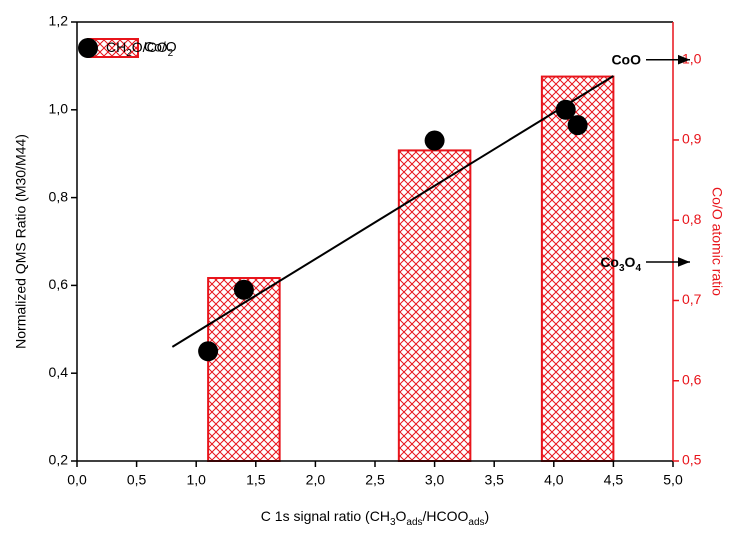  Describe the element at coordinates (638, 268) in the screenshot. I see `subscript: 4` at that location.